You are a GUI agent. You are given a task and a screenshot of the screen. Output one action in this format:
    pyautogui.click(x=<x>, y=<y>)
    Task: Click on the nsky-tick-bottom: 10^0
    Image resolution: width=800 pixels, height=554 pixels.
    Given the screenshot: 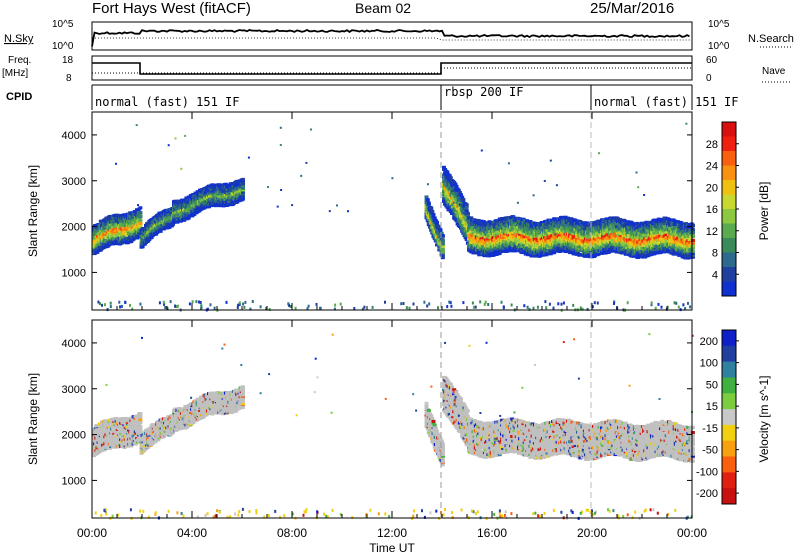 What is the action you would take?
    pyautogui.click(x=63, y=46)
    